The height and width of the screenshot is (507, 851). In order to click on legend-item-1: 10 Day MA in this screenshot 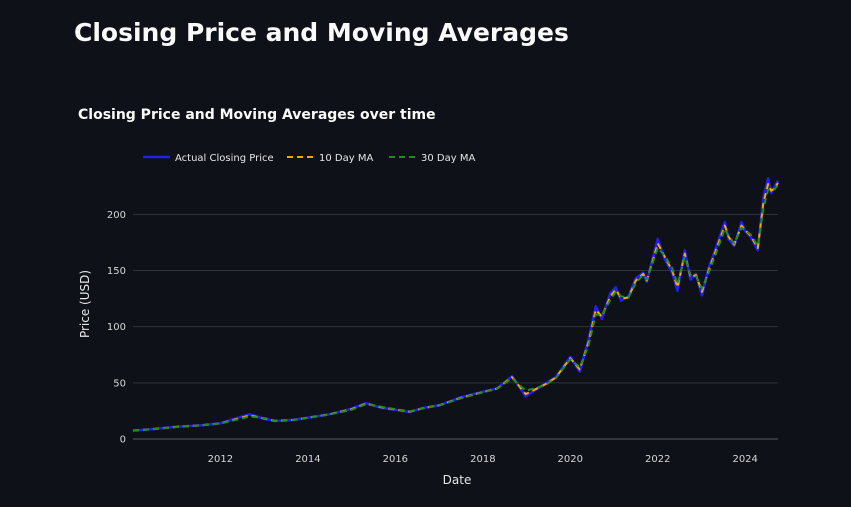, I will do `click(330, 158)`.